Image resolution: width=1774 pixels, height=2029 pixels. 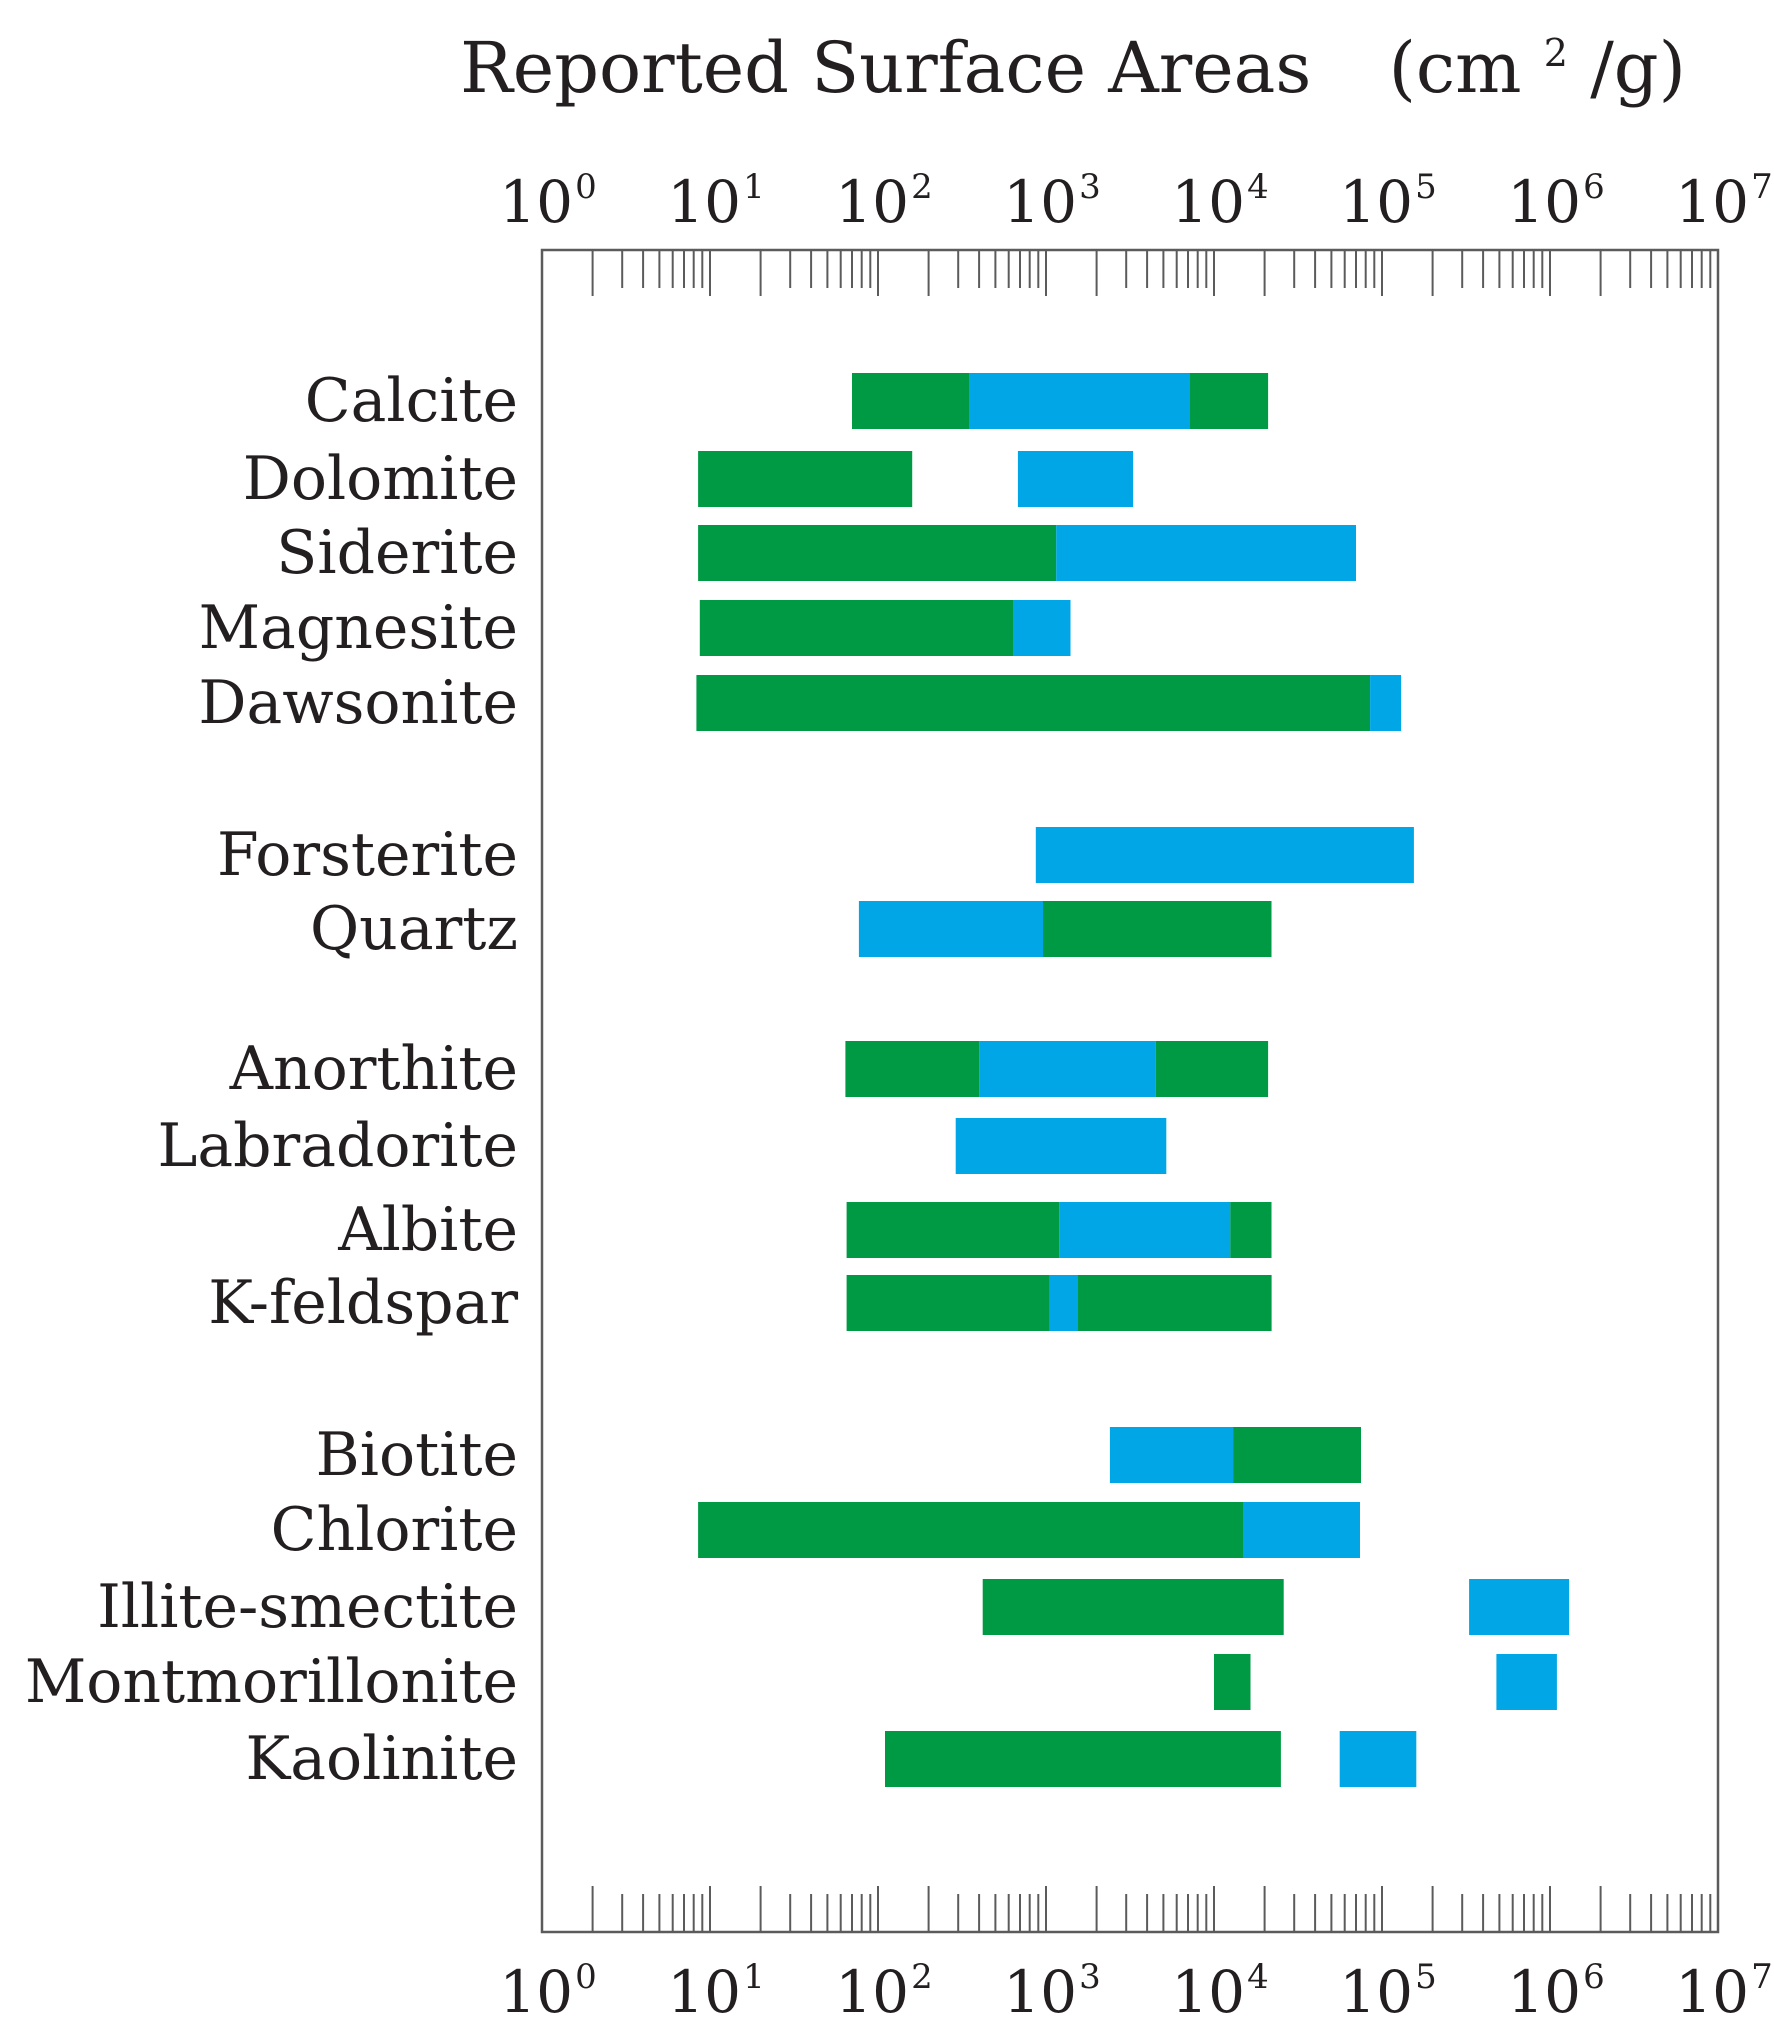 I want to click on bottom-tick-label: 10⁴, so click(x=1219, y=1991).